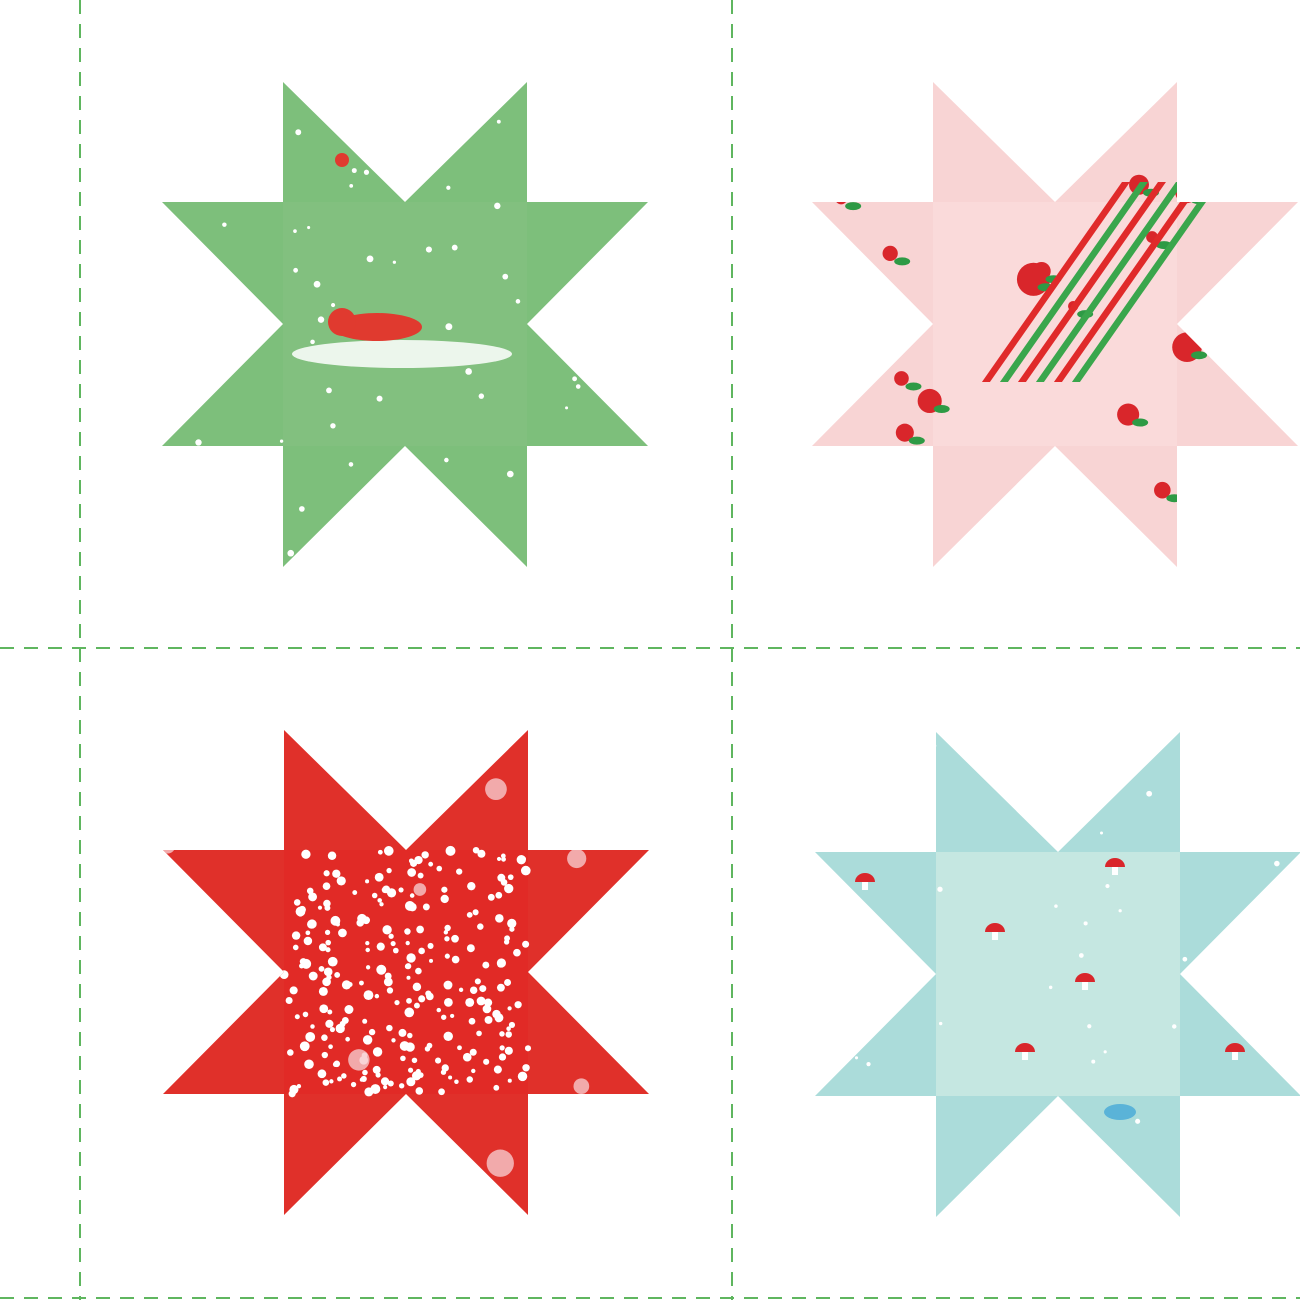 The height and width of the screenshot is (1300, 1300). Describe the element at coordinates (1115, 871) in the screenshot. I see `mushroom-stem` at that location.